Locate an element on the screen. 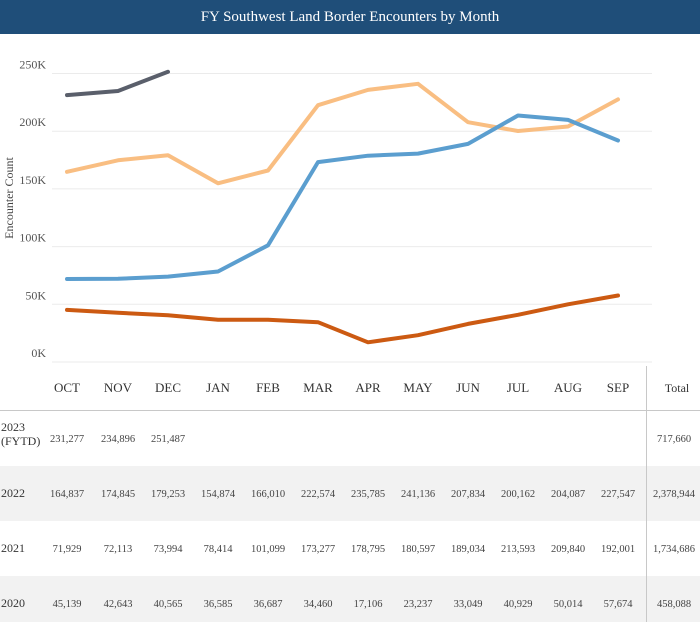 The image size is (700, 622). table-cell: 234,896 is located at coordinates (118, 439).